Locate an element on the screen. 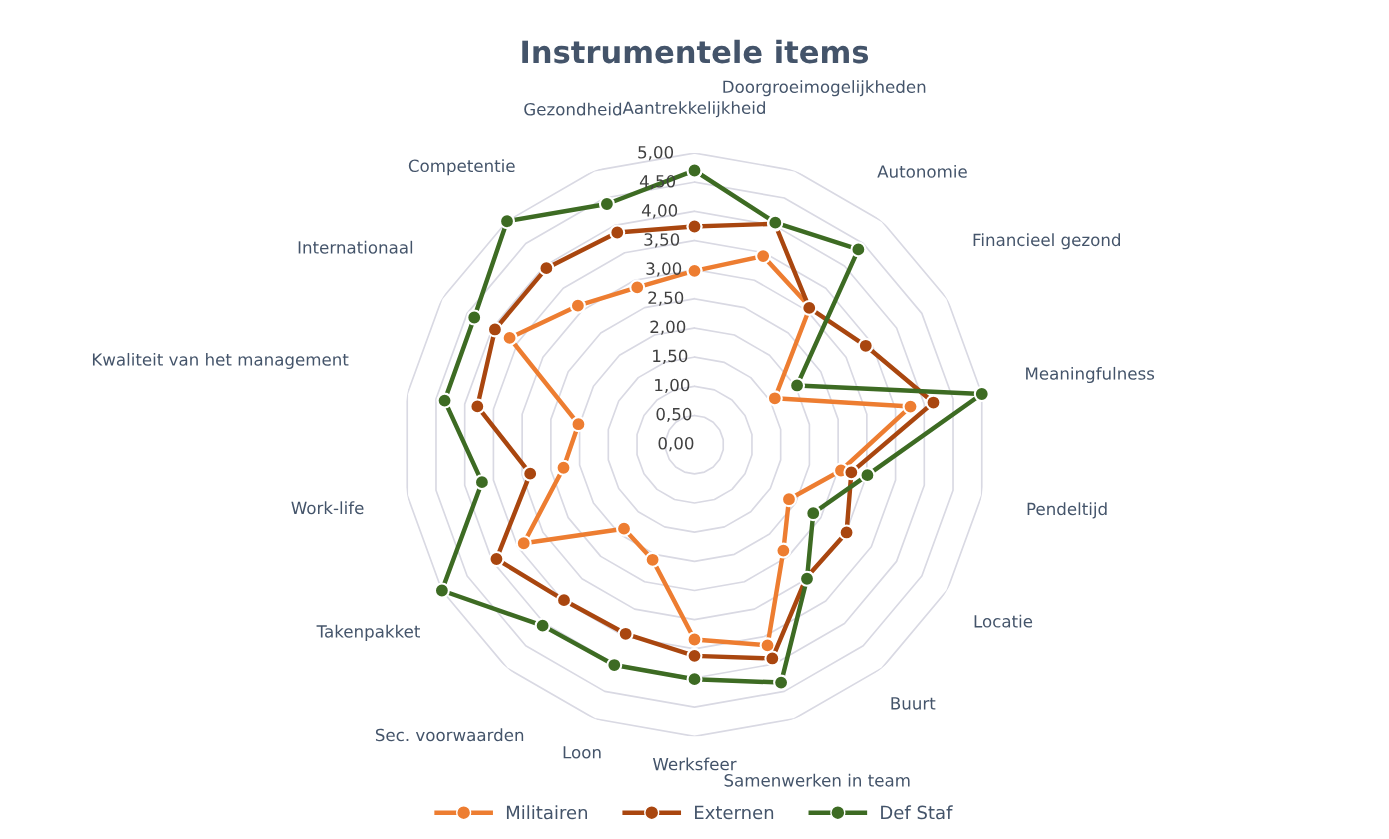 The height and width of the screenshot is (839, 1389). spoke-label: Werksfeer is located at coordinates (694, 764).